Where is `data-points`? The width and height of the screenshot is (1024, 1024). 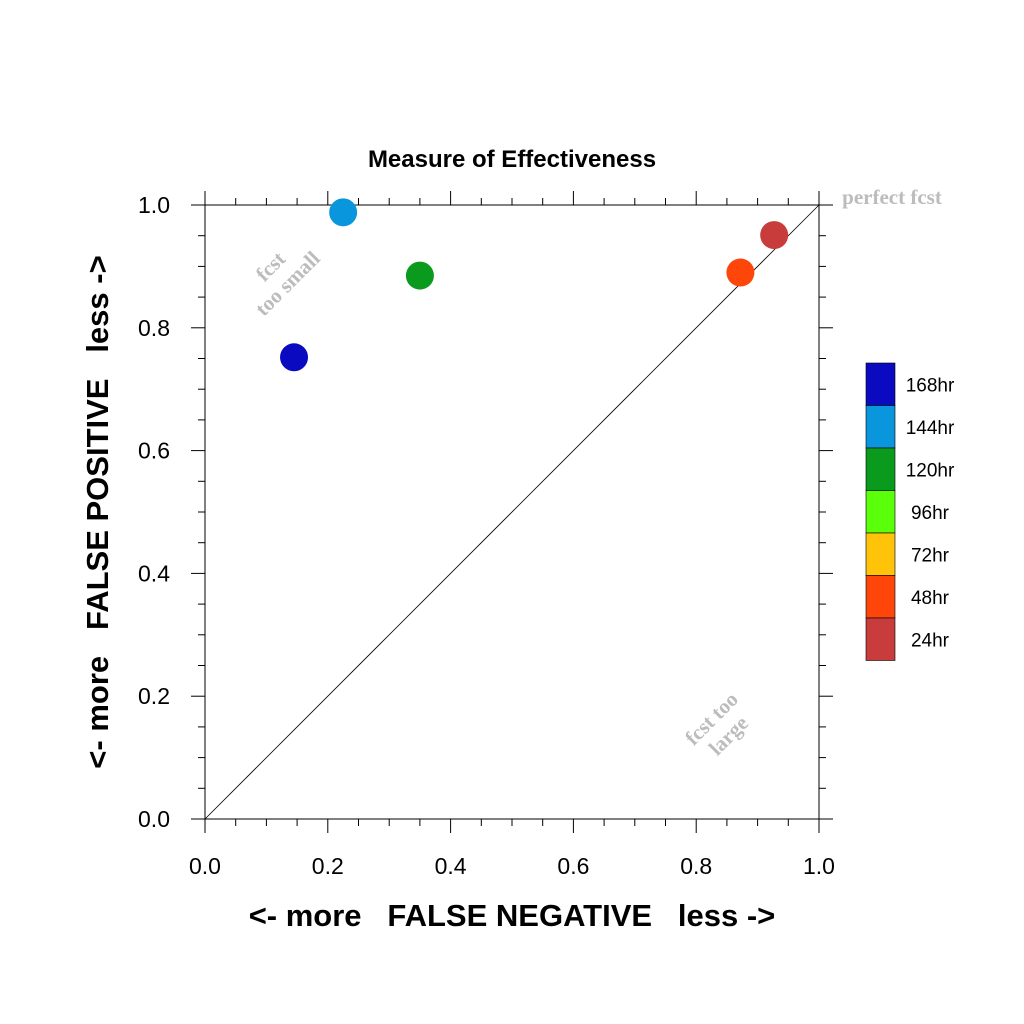 data-points is located at coordinates (534, 285).